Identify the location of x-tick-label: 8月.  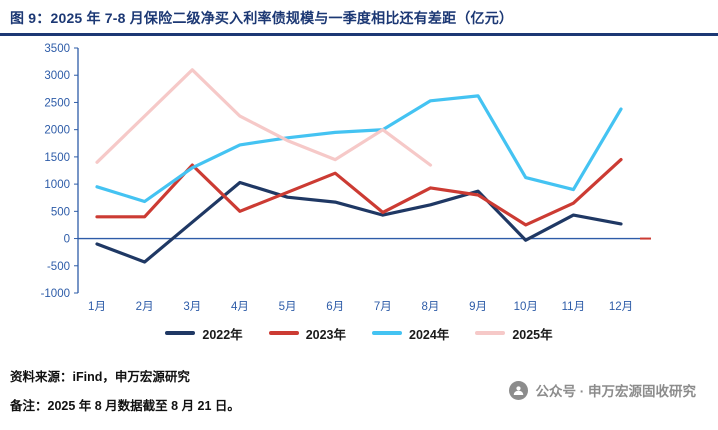
(431, 307).